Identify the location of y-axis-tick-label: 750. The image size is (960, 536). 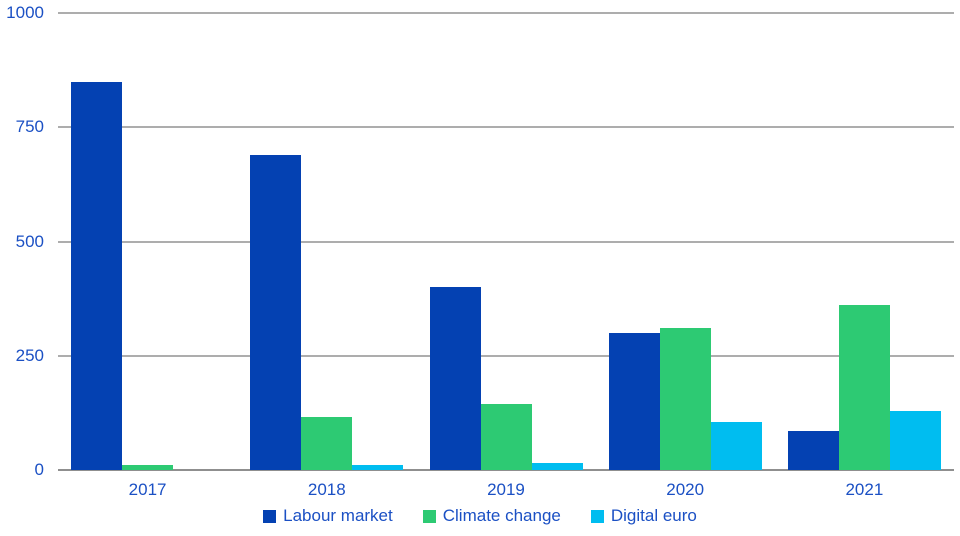
(29, 127).